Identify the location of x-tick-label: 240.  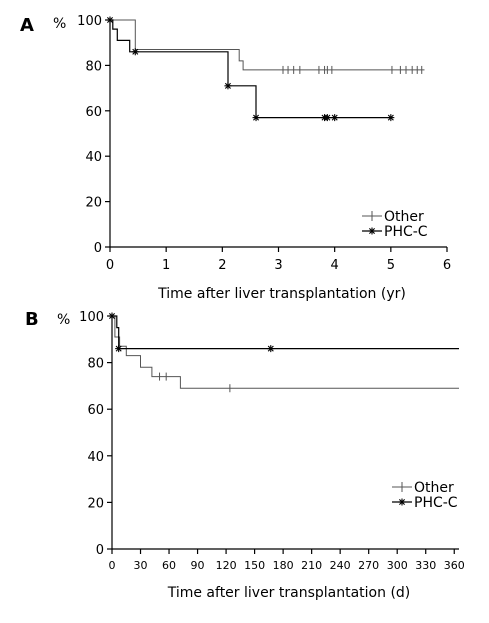
(340, 565).